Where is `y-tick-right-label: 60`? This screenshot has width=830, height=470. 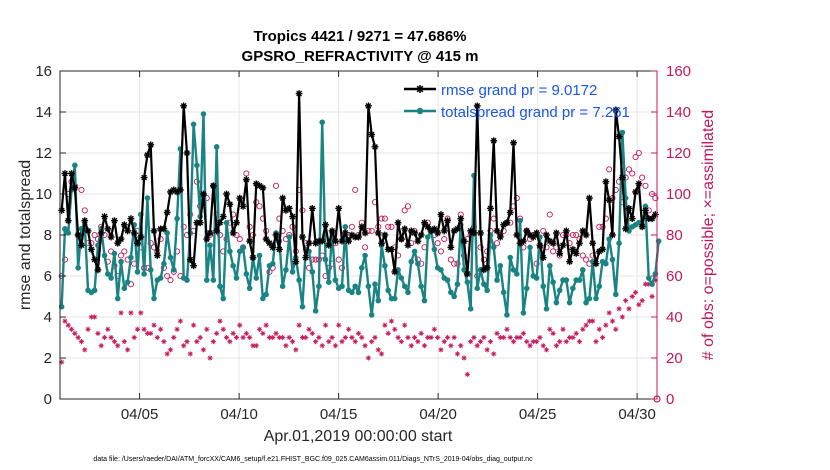 y-tick-right-label: 60 is located at coordinates (674, 276).